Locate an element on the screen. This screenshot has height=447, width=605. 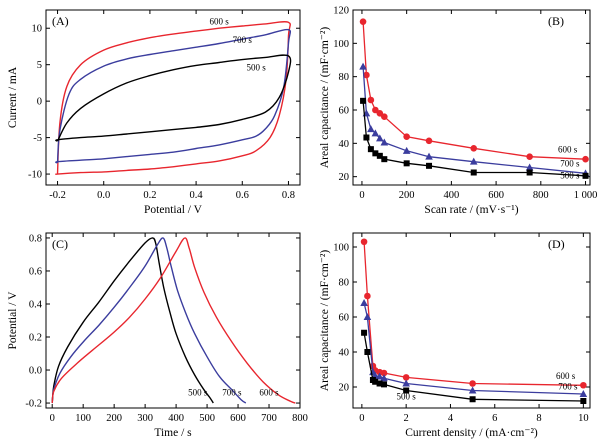
panel-label: (D) is located at coordinates (556, 244).